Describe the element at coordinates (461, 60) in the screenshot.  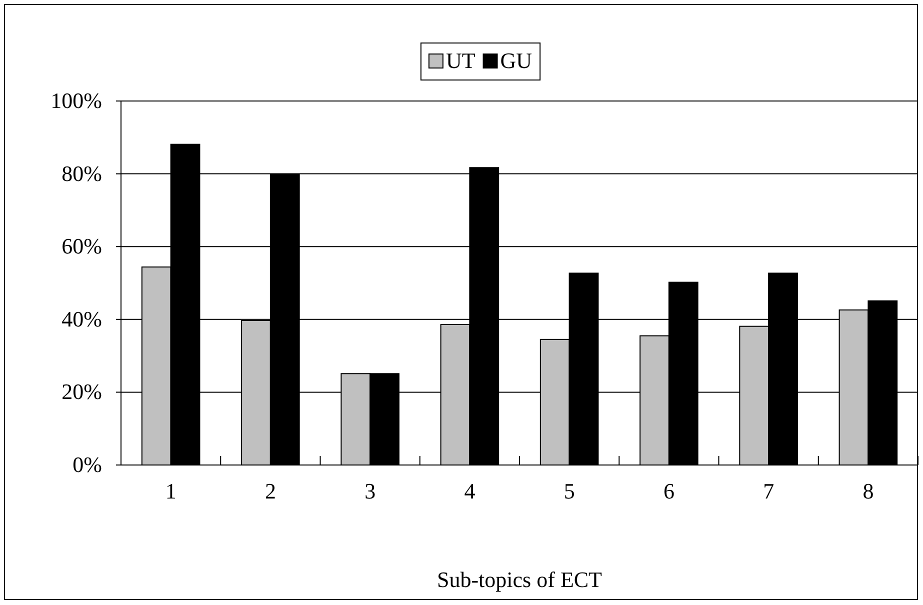
I see `legend-label: UT` at that location.